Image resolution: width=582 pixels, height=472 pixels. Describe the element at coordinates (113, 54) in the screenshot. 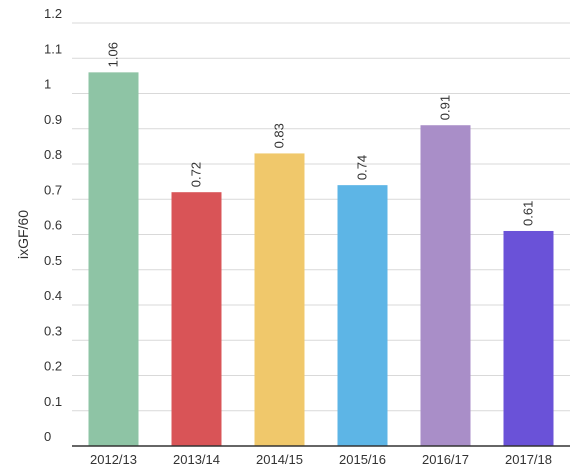

I see `bar-value-label: 1.06` at that location.